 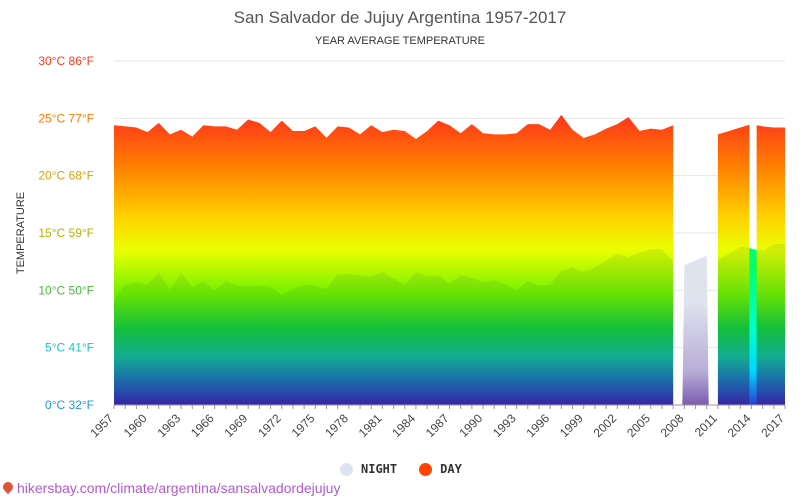 I want to click on legend-item-night: NIGHT, so click(x=368, y=469).